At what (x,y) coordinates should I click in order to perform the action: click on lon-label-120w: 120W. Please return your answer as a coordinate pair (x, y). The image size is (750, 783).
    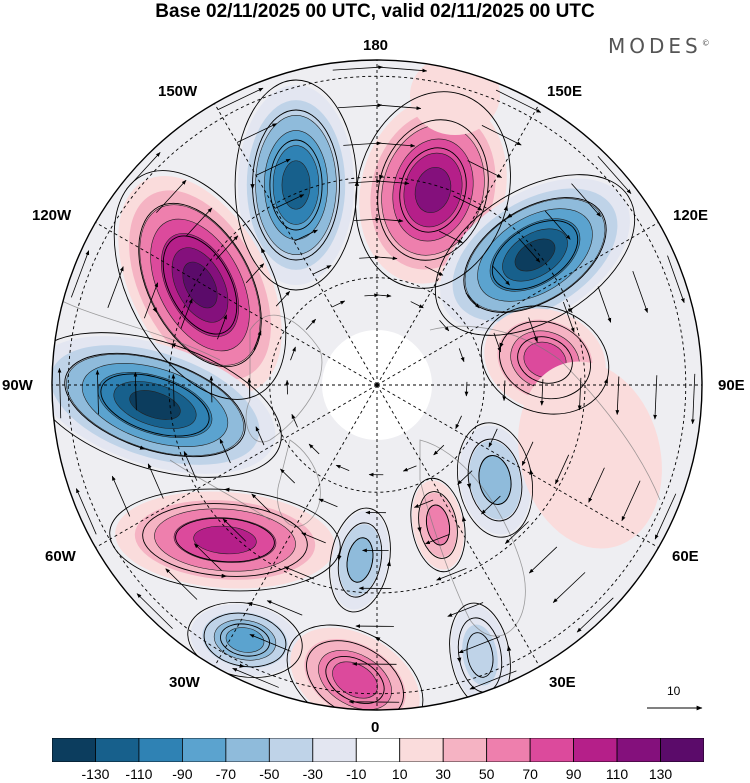
    Looking at the image, I should click on (52, 215).